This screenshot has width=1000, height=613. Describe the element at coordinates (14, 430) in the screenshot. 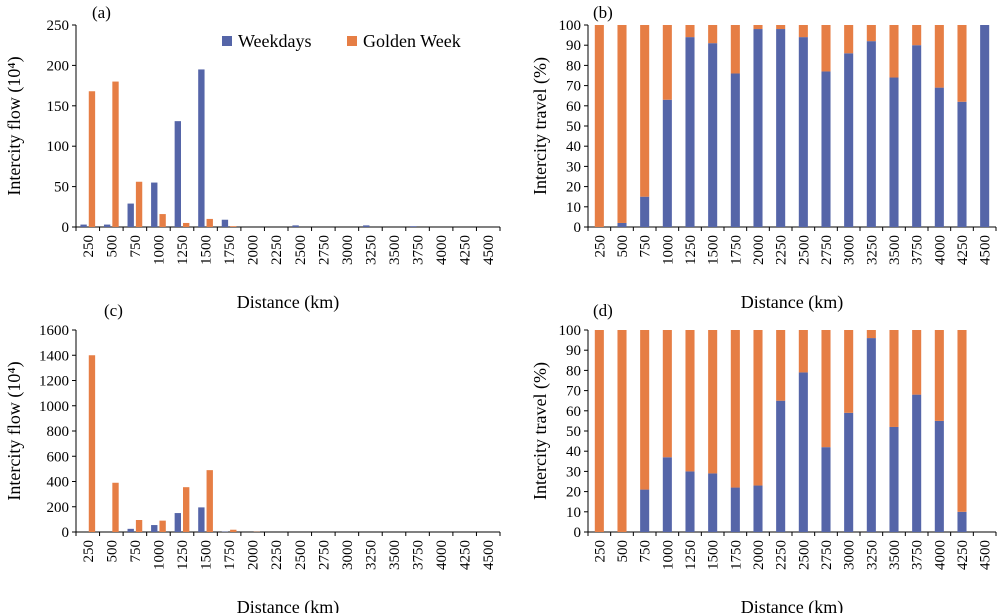

I see `y-axis-title: Intercity flow (10⁴)` at that location.